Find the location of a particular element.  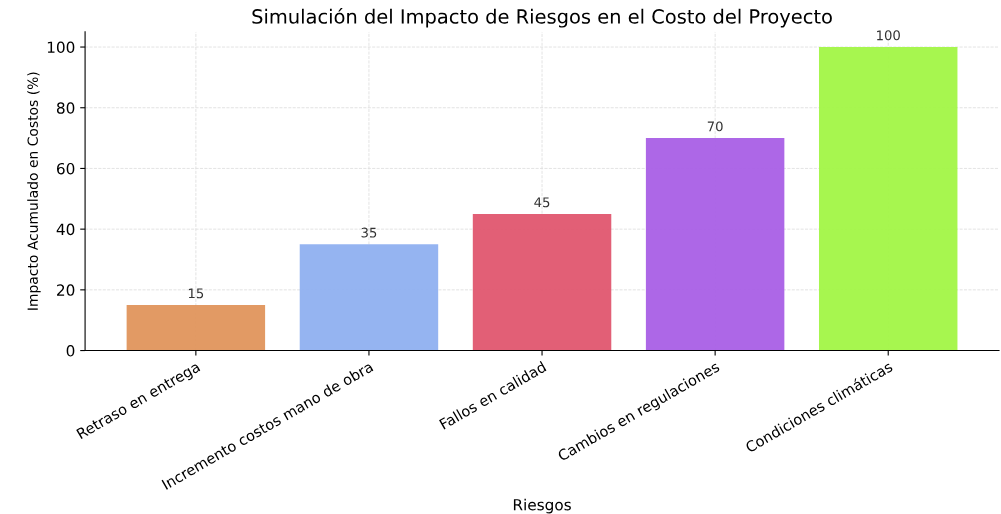

data-label: 100 is located at coordinates (888, 35).